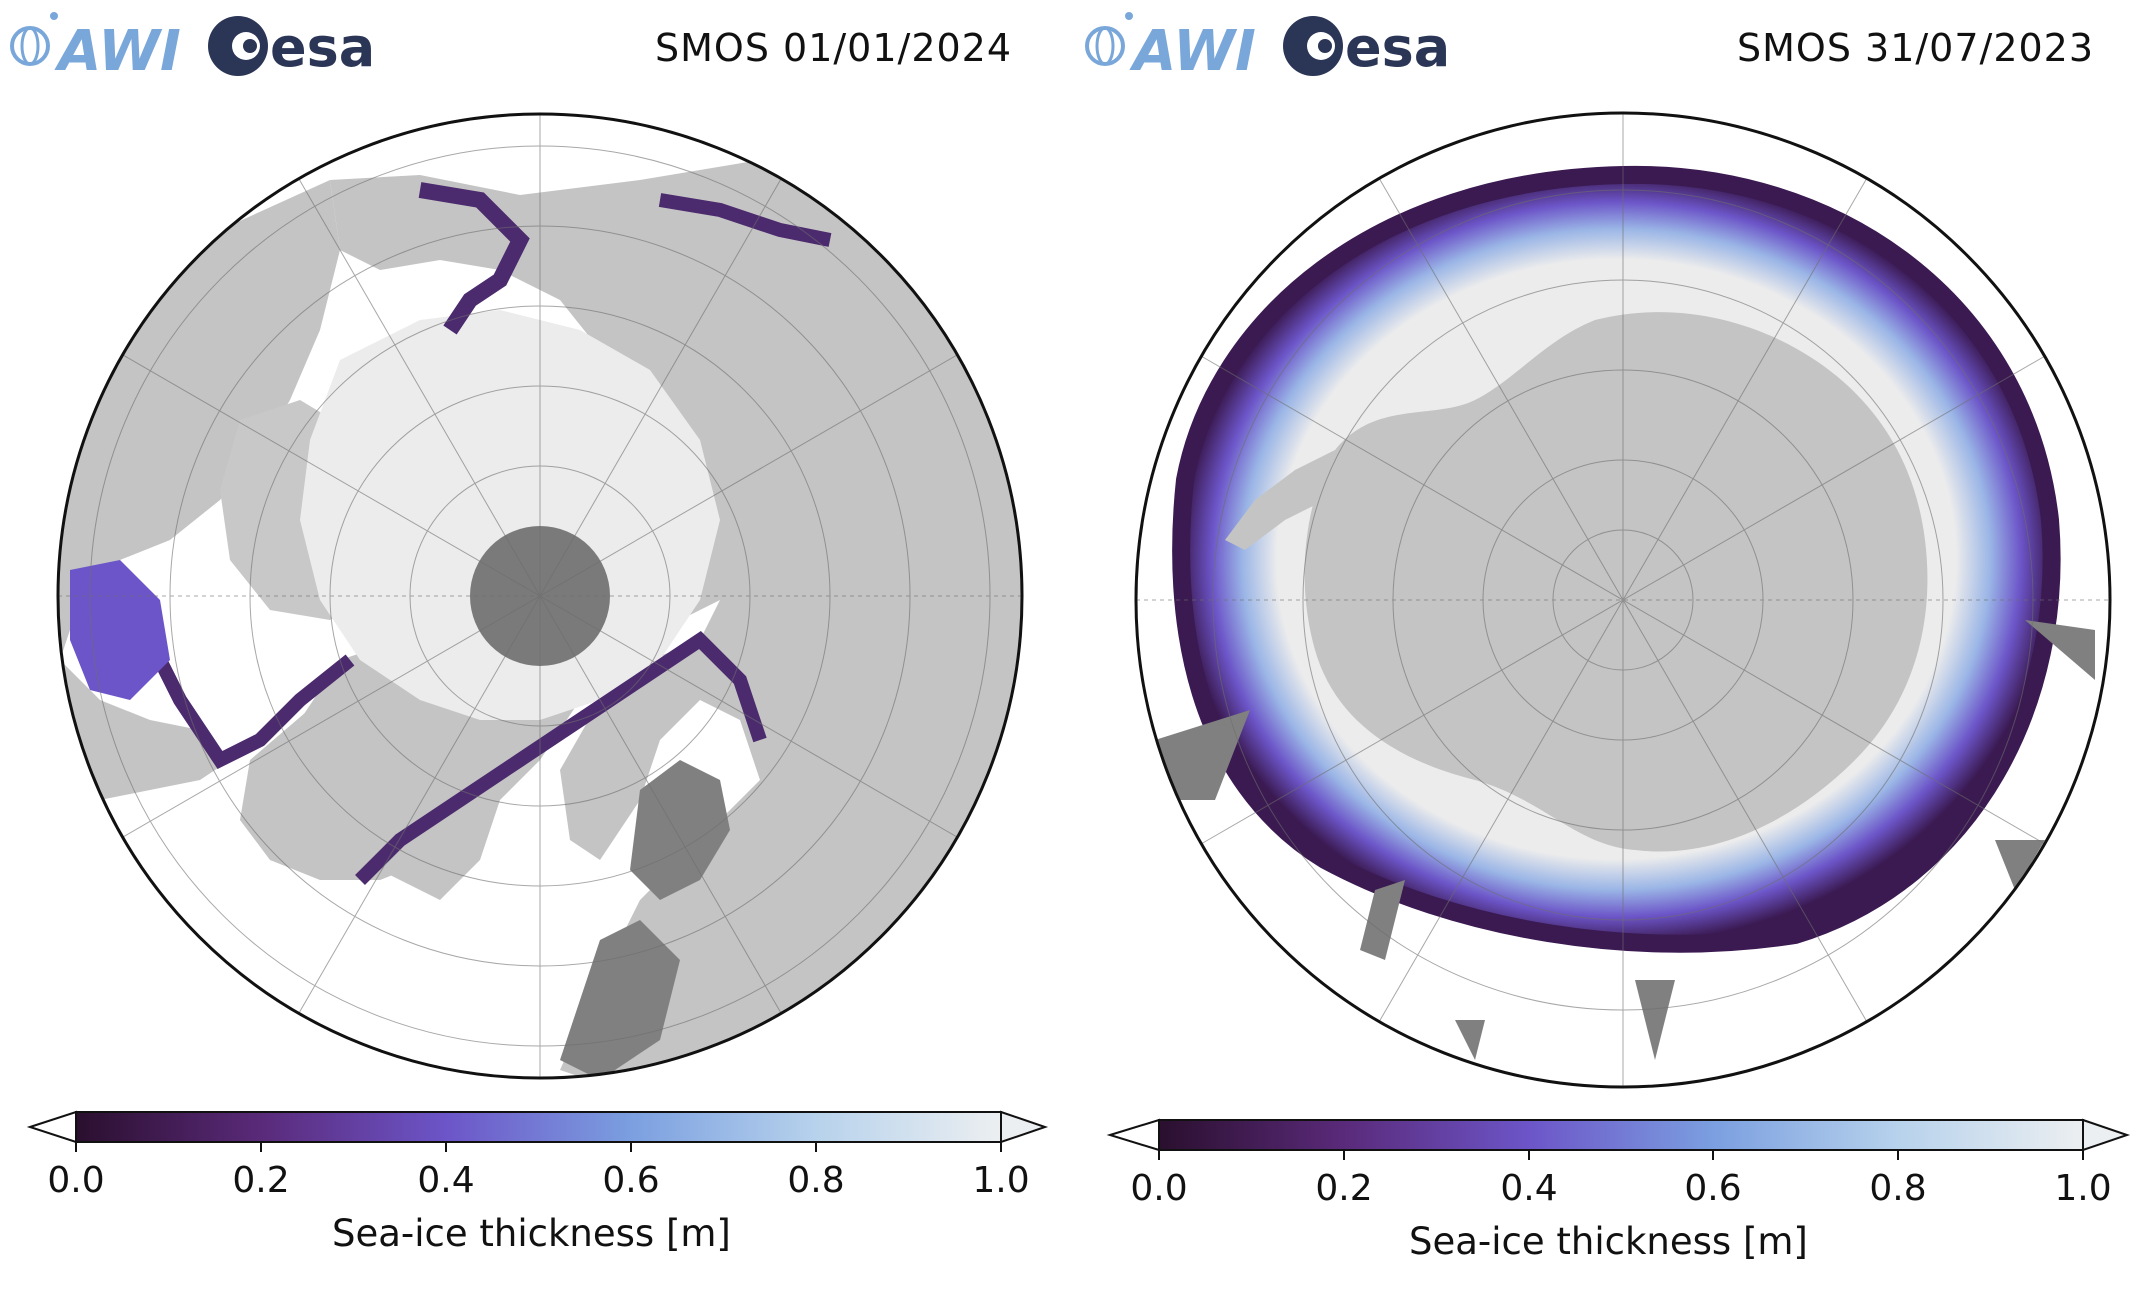 The image size is (2150, 1295). Describe the element at coordinates (1916, 48) in the screenshot. I see `map-title: SMOS 31/07/2023` at that location.